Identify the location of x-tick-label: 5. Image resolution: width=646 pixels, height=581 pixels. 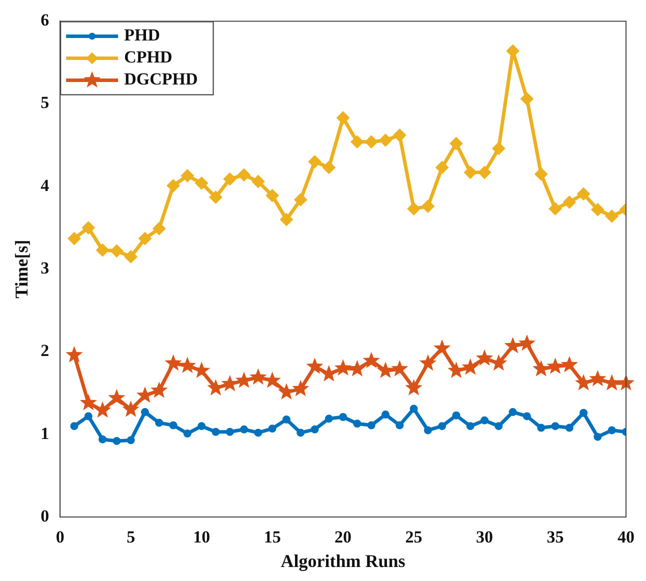
(131, 537).